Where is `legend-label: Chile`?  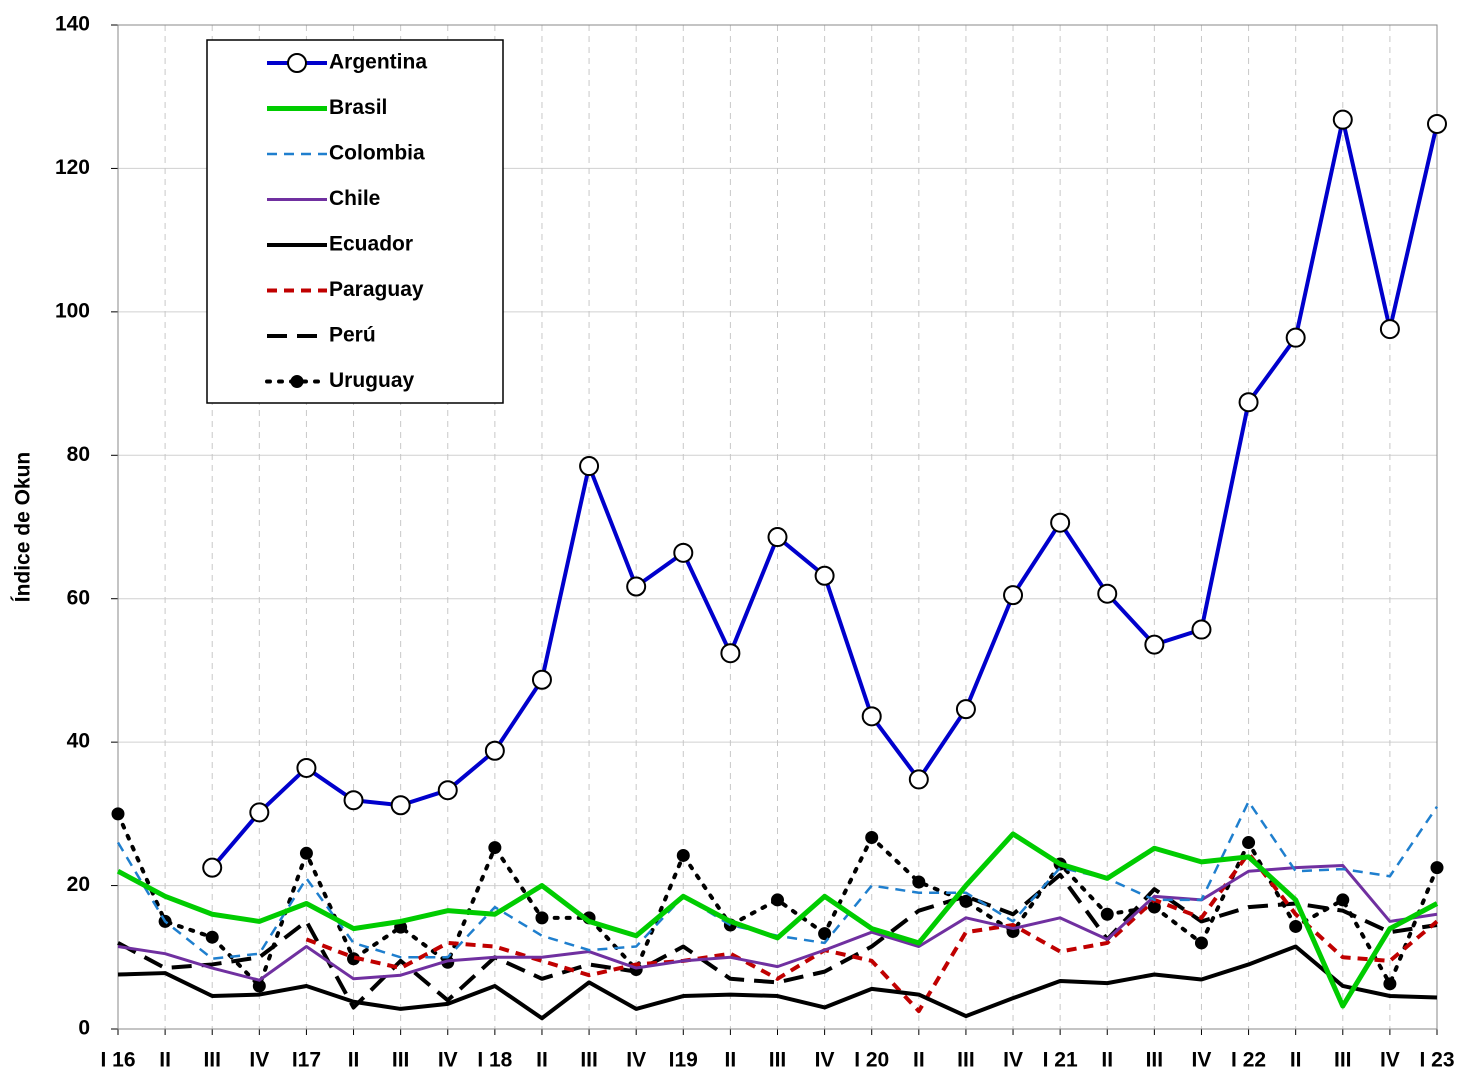
legend-label: Chile is located at coordinates (354, 198).